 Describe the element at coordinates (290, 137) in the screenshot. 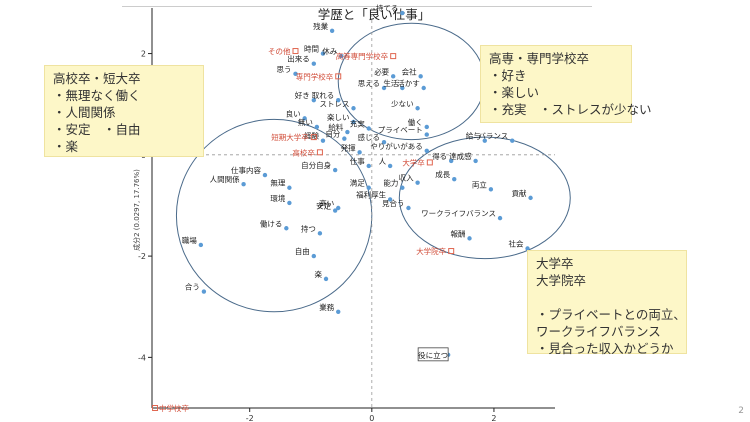

I see `category-label: 短期大学卒` at that location.